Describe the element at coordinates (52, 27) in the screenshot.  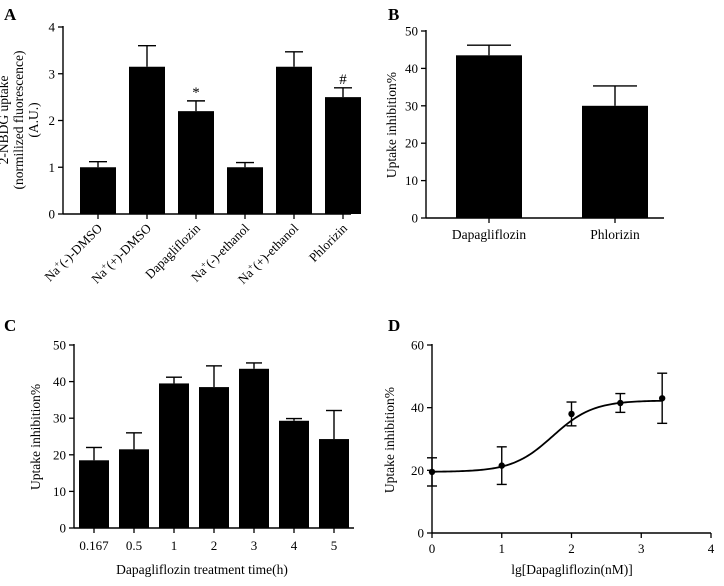
I see `y-tick-label-4: 4` at that location.